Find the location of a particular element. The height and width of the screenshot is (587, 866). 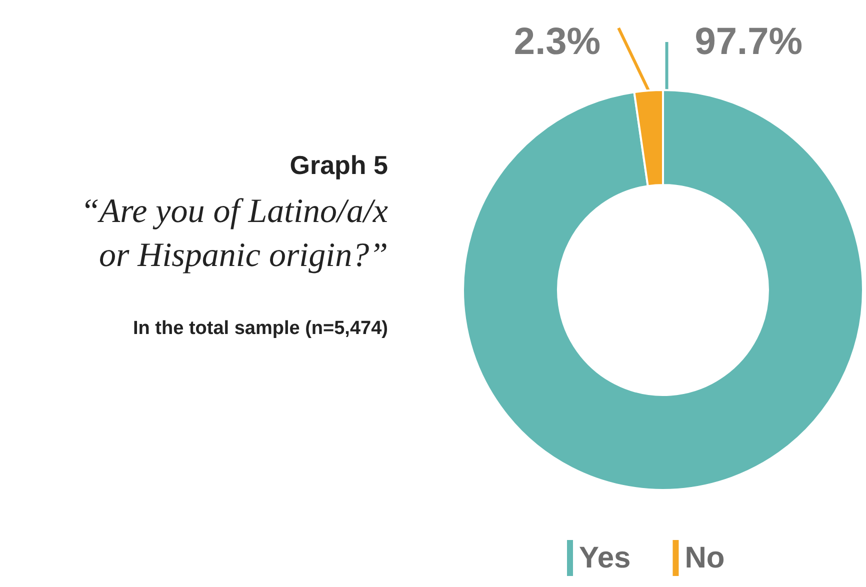

data-label: 2.3% is located at coordinates (557, 42).